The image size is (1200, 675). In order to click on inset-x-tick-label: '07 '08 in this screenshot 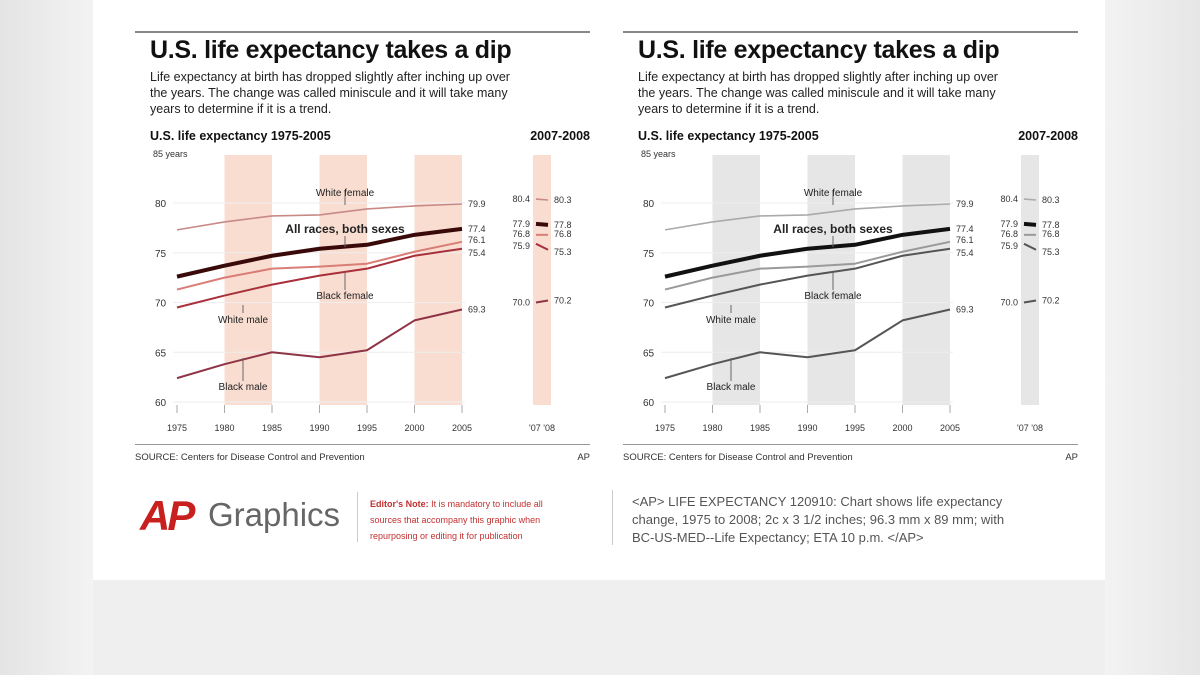, I will do `click(542, 428)`.